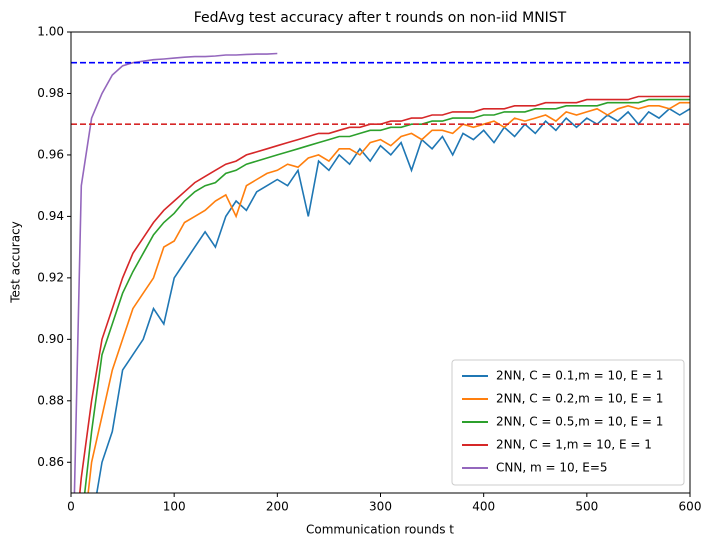 The width and height of the screenshot is (713, 552). What do you see at coordinates (277, 507) in the screenshot?
I see `x-tick-label: 200` at bounding box center [277, 507].